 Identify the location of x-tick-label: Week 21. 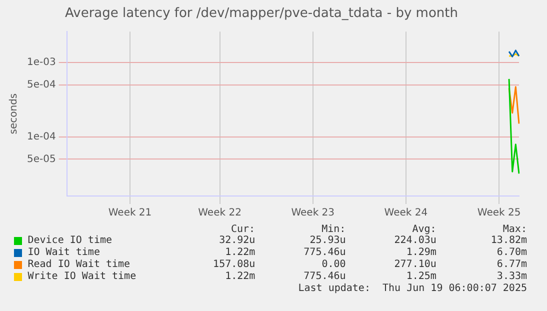
(130, 213).